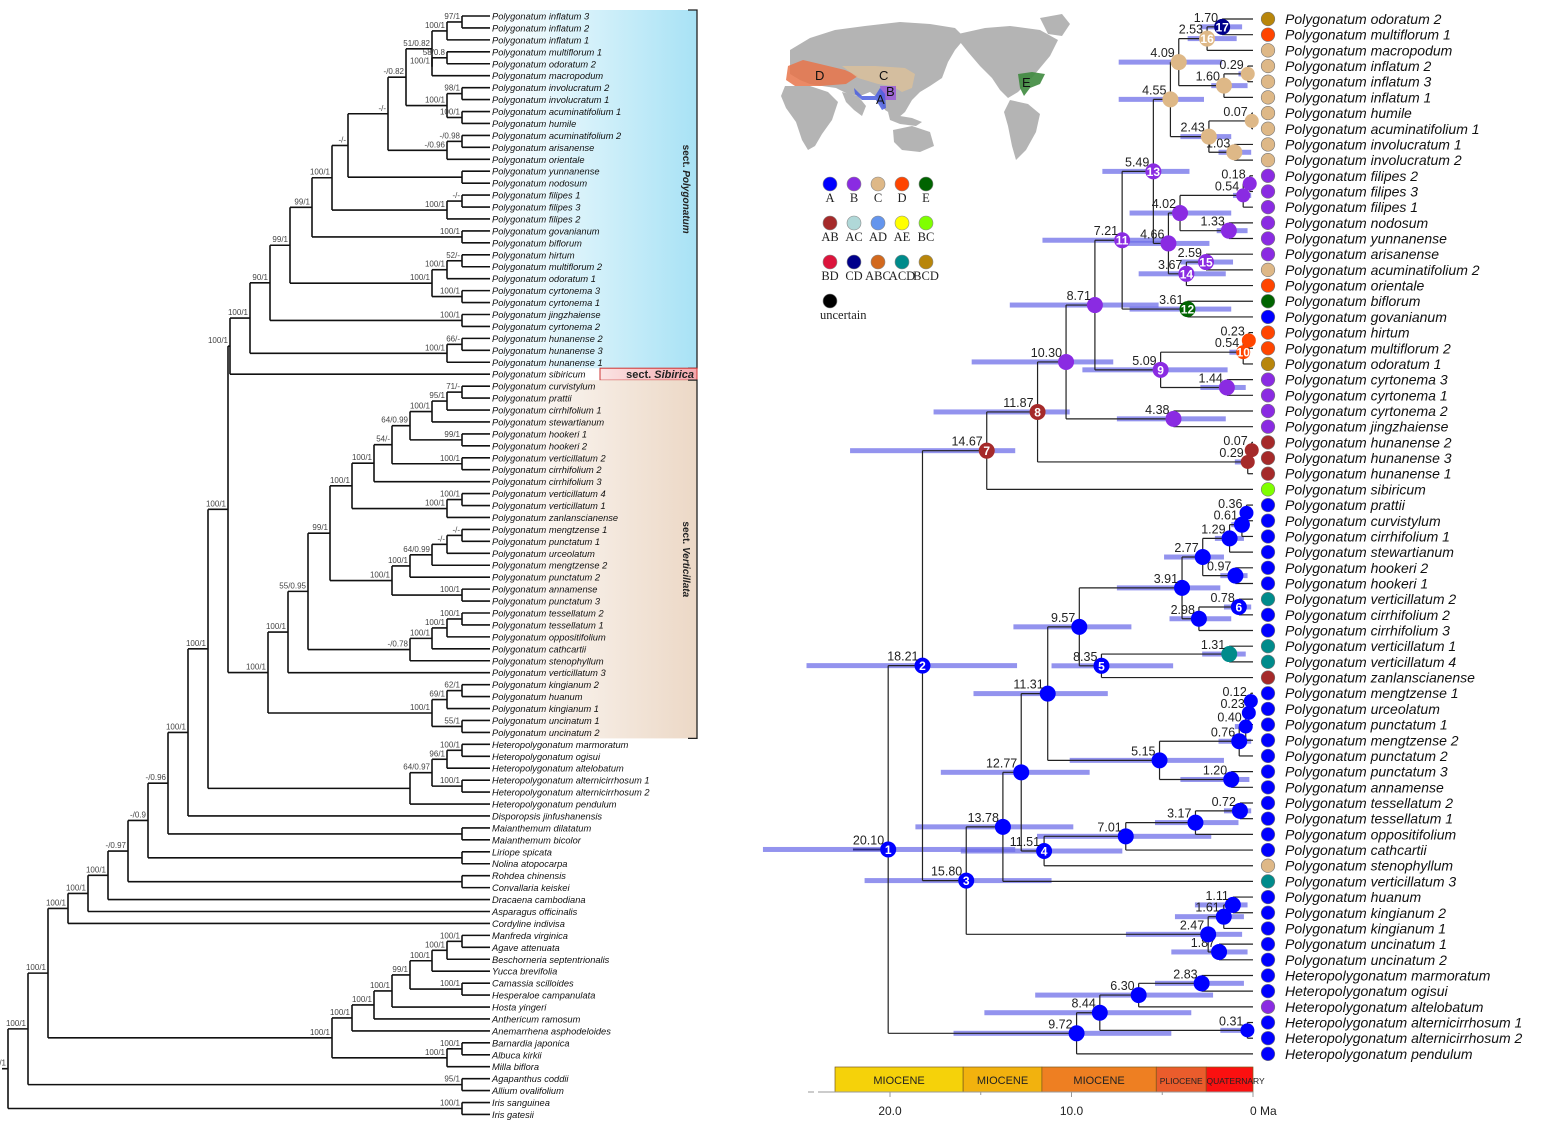 Image resolution: width=1544 pixels, height=1132 pixels. What do you see at coordinates (1373, 160) in the screenshot?
I see `right-tip-label: Polygonatum involucratum 2` at bounding box center [1373, 160].